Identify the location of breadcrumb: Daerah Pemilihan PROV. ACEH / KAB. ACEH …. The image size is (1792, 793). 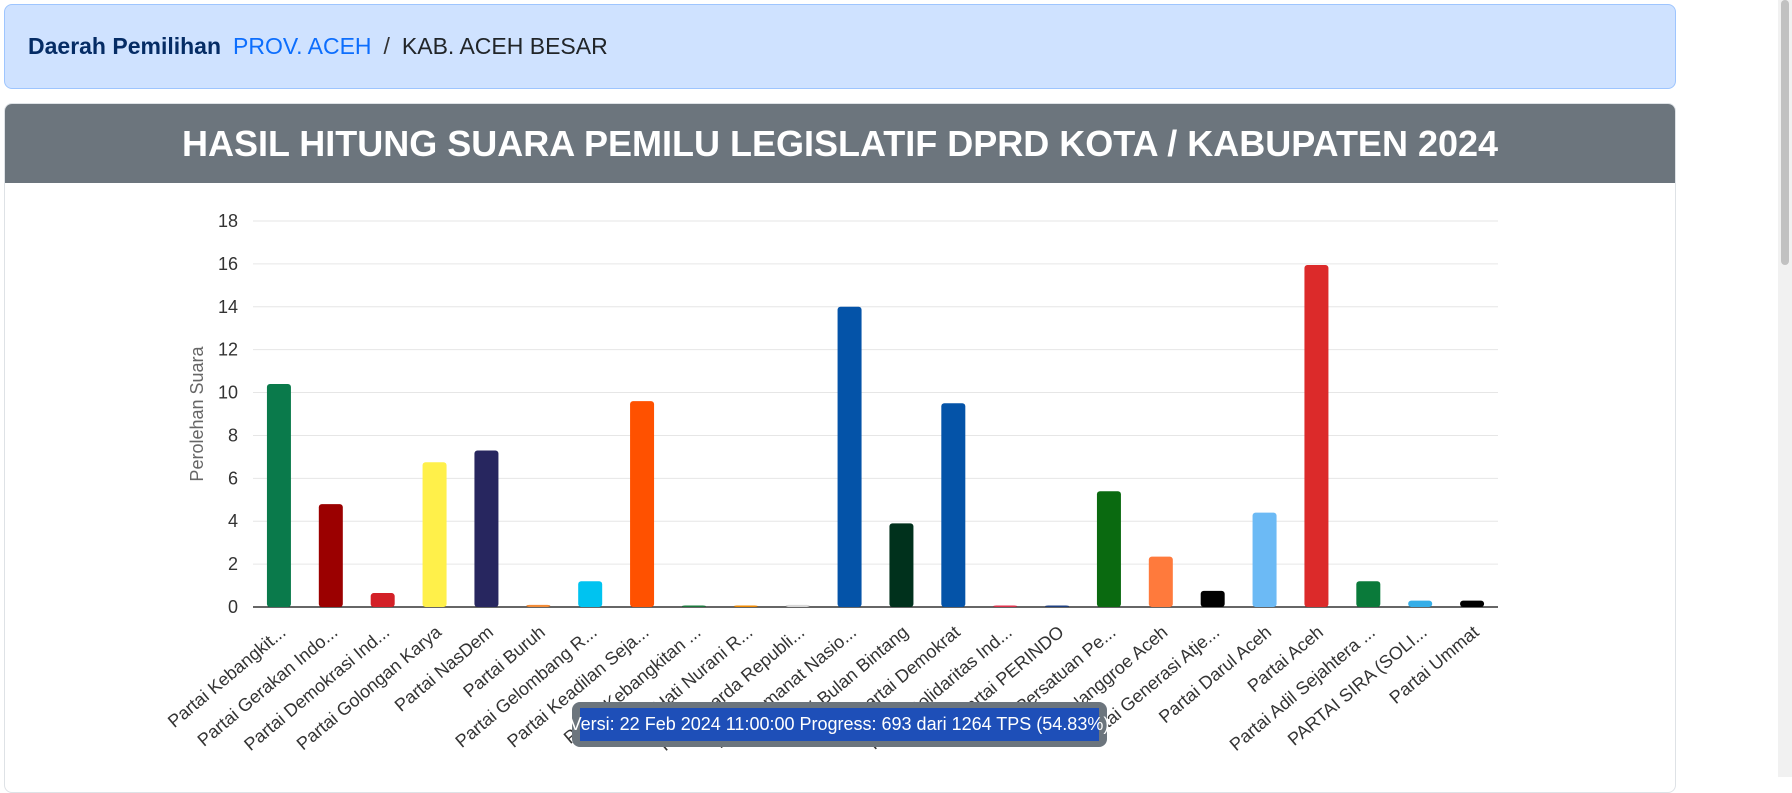
(840, 46).